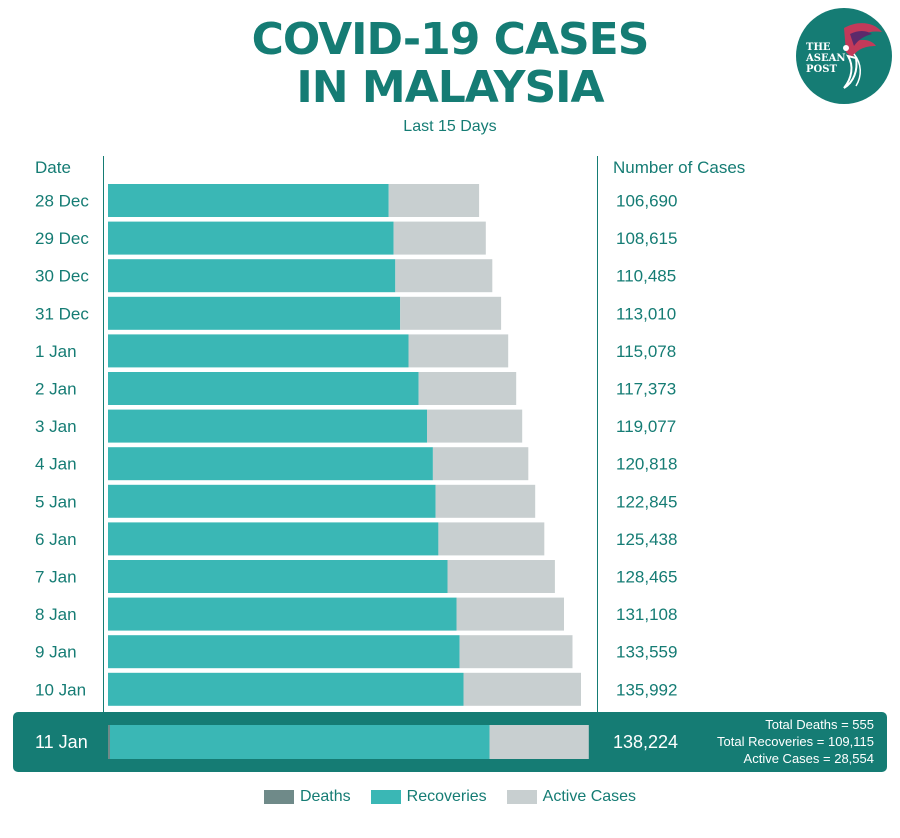 Image resolution: width=900 pixels, height=838 pixels. Describe the element at coordinates (646, 201) in the screenshot. I see `case-total-label-1: 106,690` at that location.